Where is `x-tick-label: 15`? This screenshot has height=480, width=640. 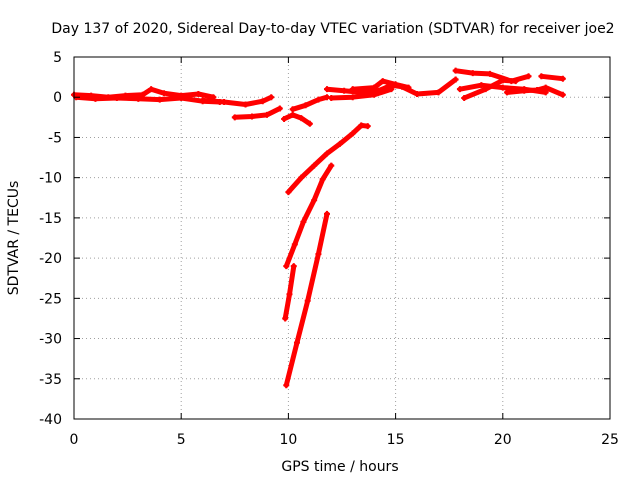
x-tick-label: 15 is located at coordinates (396, 440).